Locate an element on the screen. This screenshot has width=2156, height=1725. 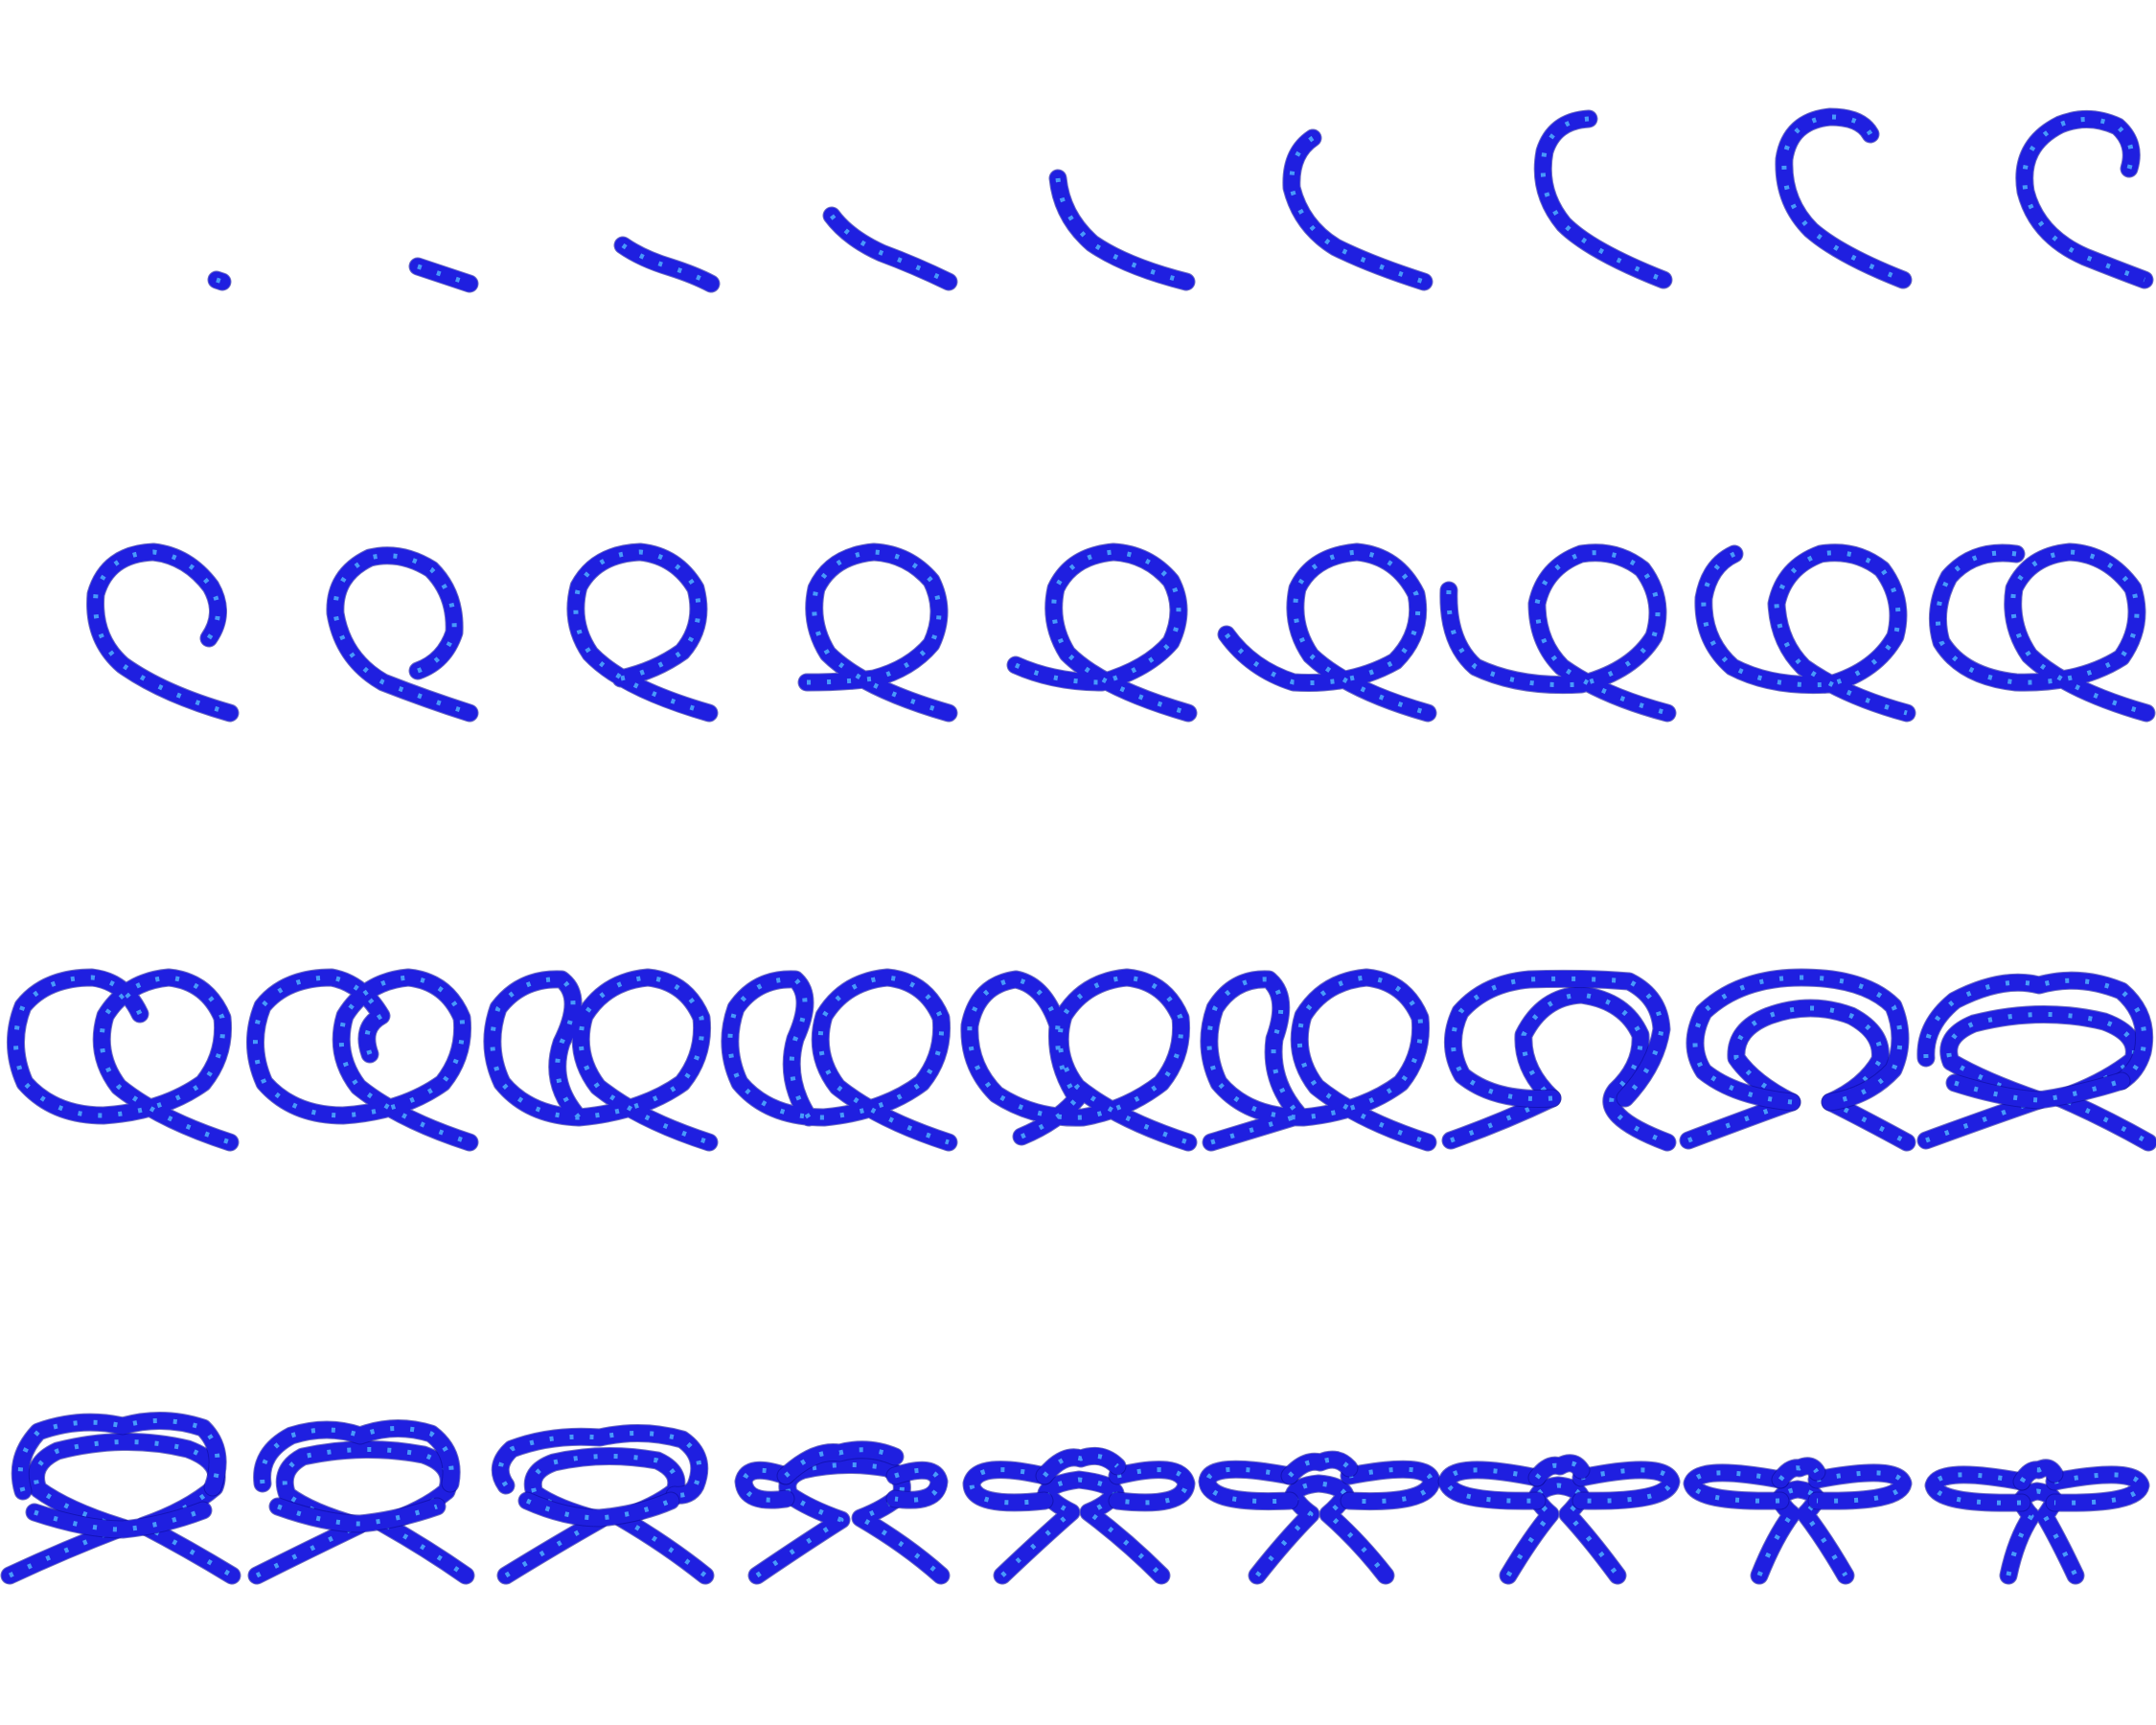
frame-r1-c4 is located at coordinates (890, 248).